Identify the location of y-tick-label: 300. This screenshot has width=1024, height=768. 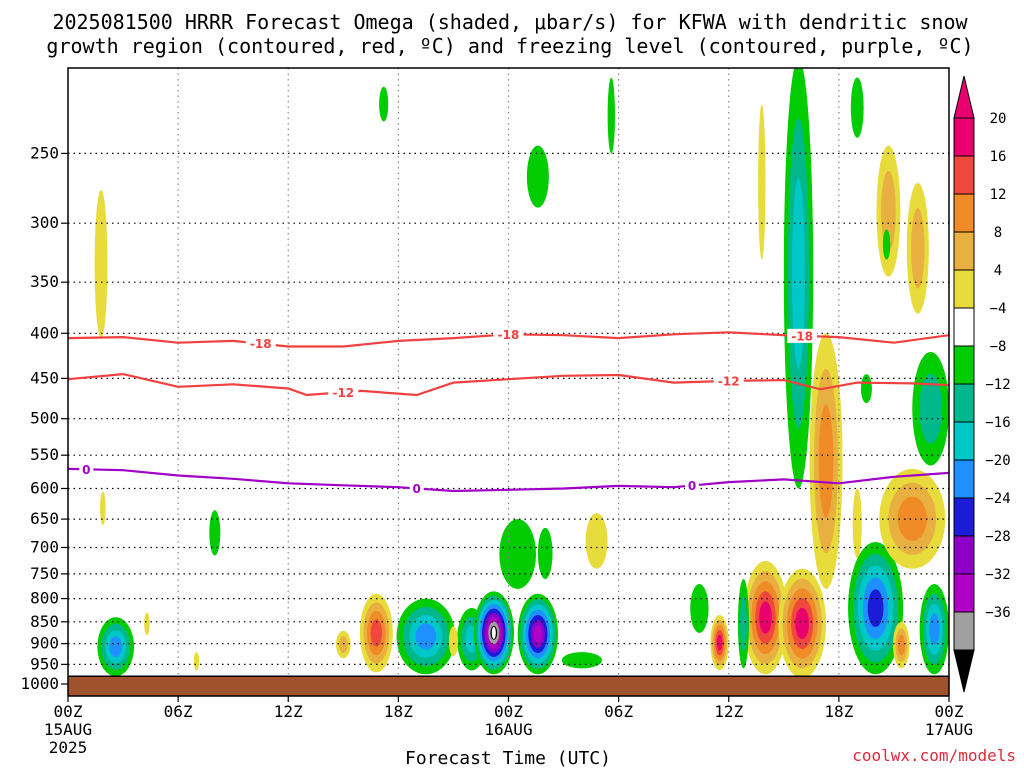
(44, 222).